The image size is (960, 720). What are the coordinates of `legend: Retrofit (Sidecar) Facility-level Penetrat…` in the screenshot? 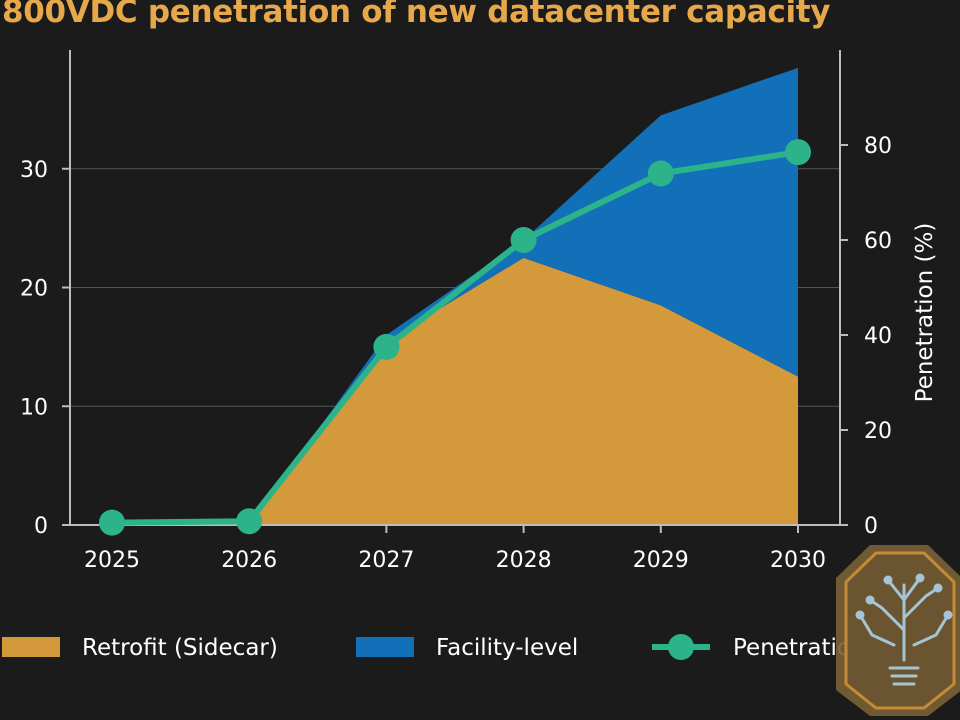 It's located at (448, 647).